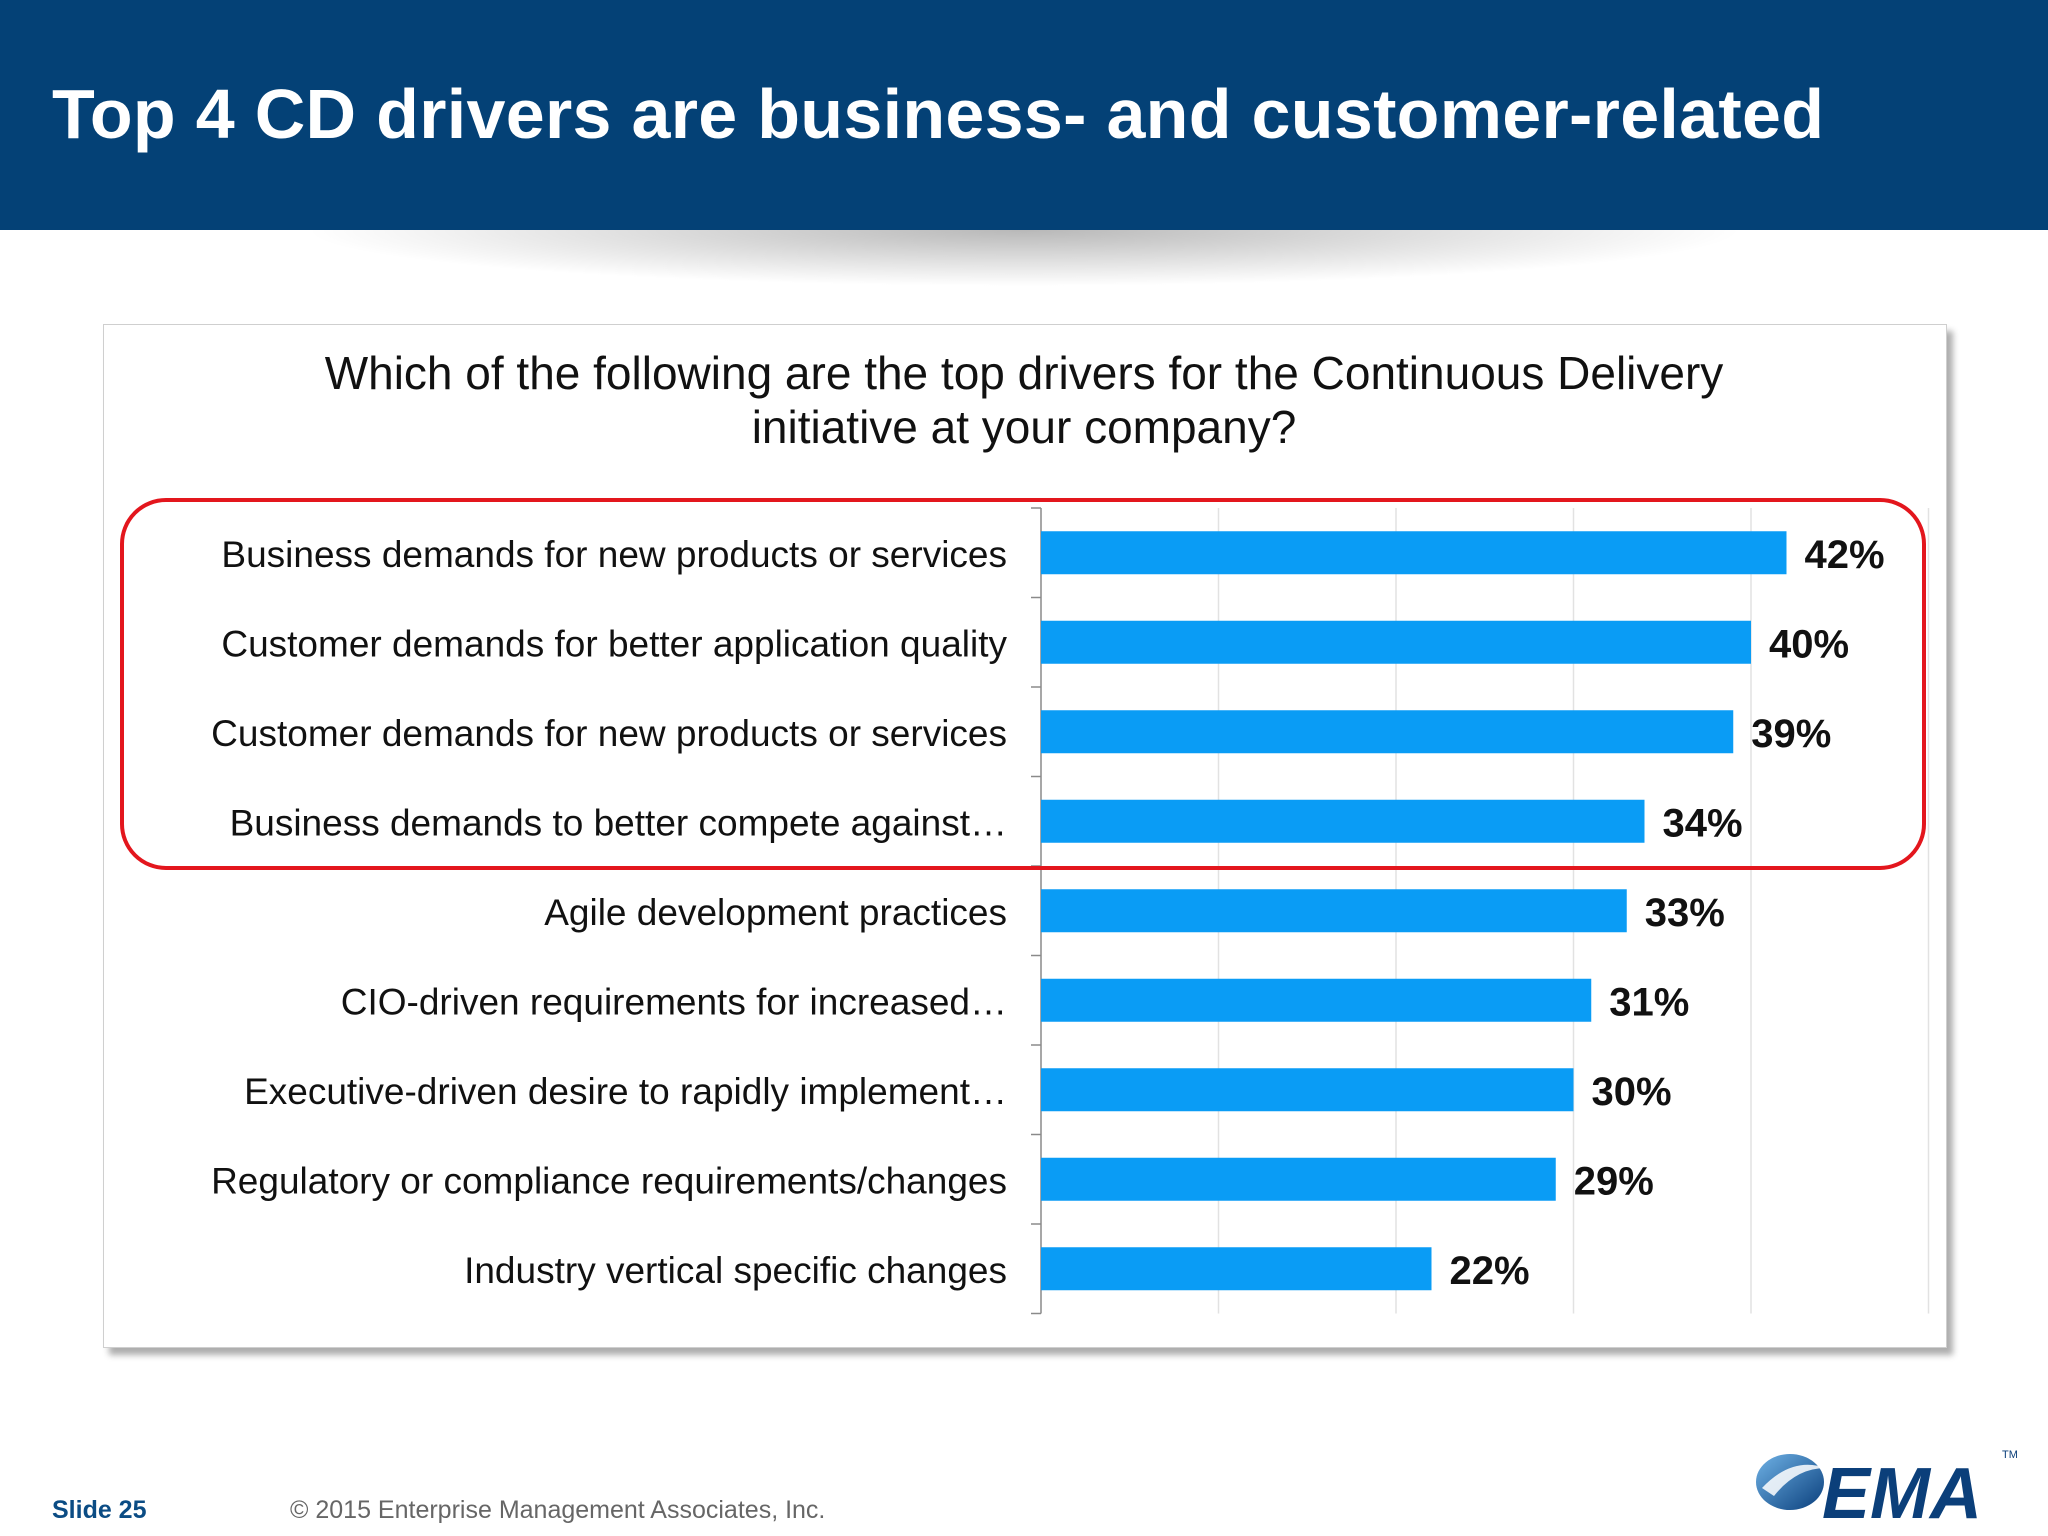 The image size is (2048, 1536). What do you see at coordinates (1614, 1181) in the screenshot?
I see `value-label-7: 29%` at bounding box center [1614, 1181].